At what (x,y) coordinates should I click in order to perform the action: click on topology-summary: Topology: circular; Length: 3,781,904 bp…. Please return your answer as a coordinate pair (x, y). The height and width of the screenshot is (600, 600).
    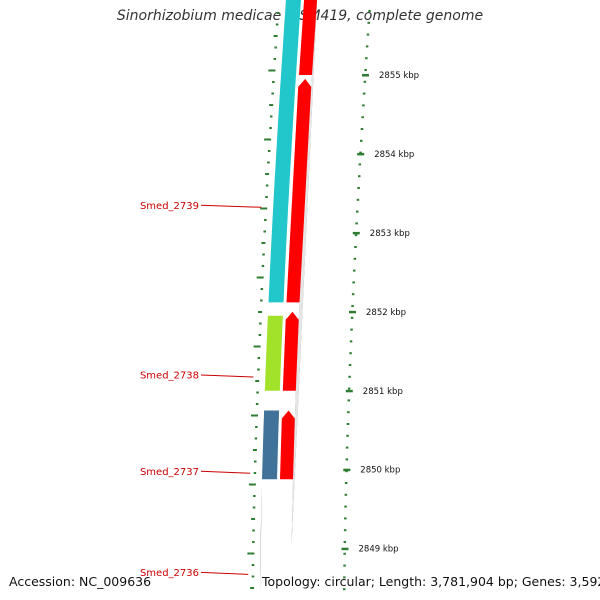
    Looking at the image, I should click on (431, 581).